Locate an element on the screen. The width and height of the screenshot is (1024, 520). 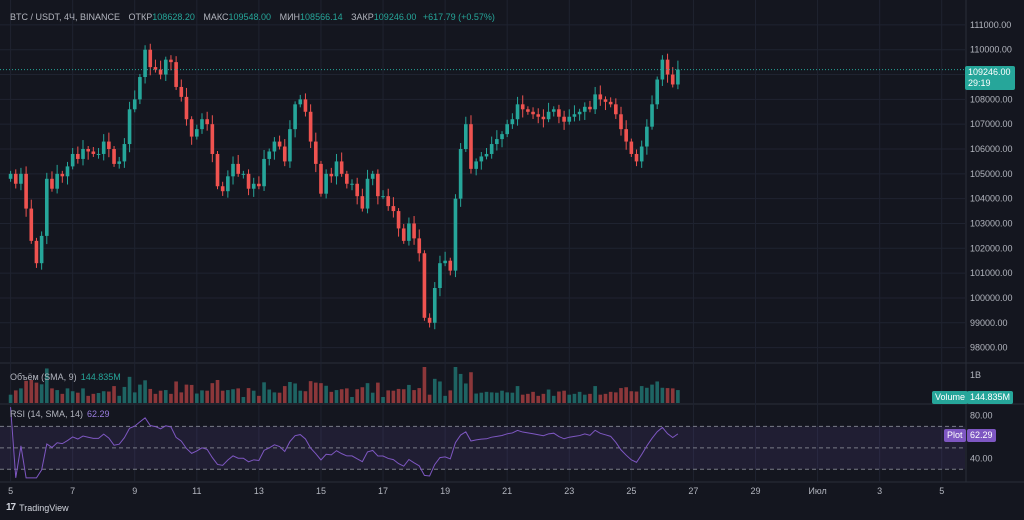
volume-axis-label: 1B is located at coordinates (975, 375).